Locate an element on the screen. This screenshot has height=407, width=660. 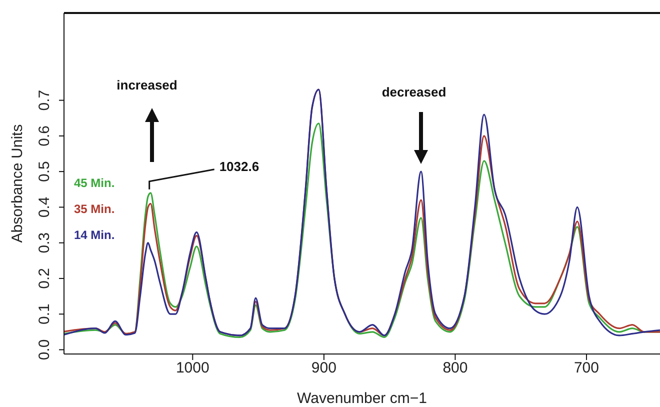
y-tick-label: 0.0 is located at coordinates (44, 349).